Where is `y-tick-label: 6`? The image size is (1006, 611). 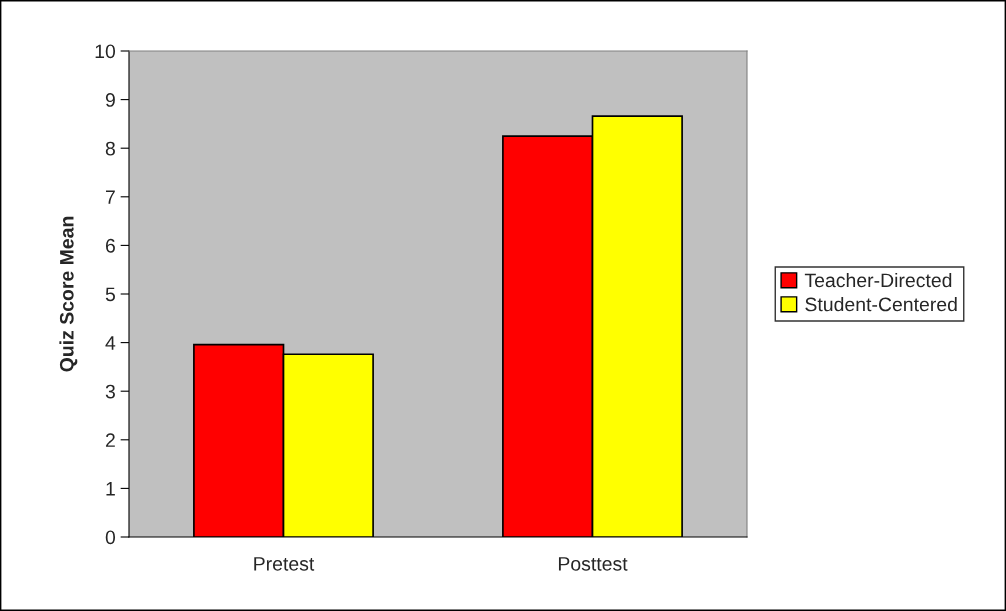
y-tick-label: 6 is located at coordinates (110, 245).